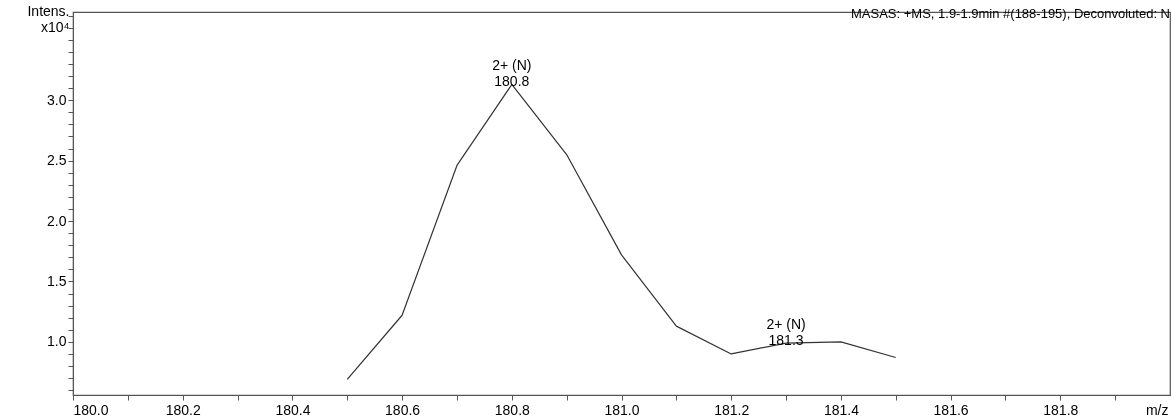  What do you see at coordinates (841, 409) in the screenshot?
I see `x-tick-label: 181.4` at bounding box center [841, 409].